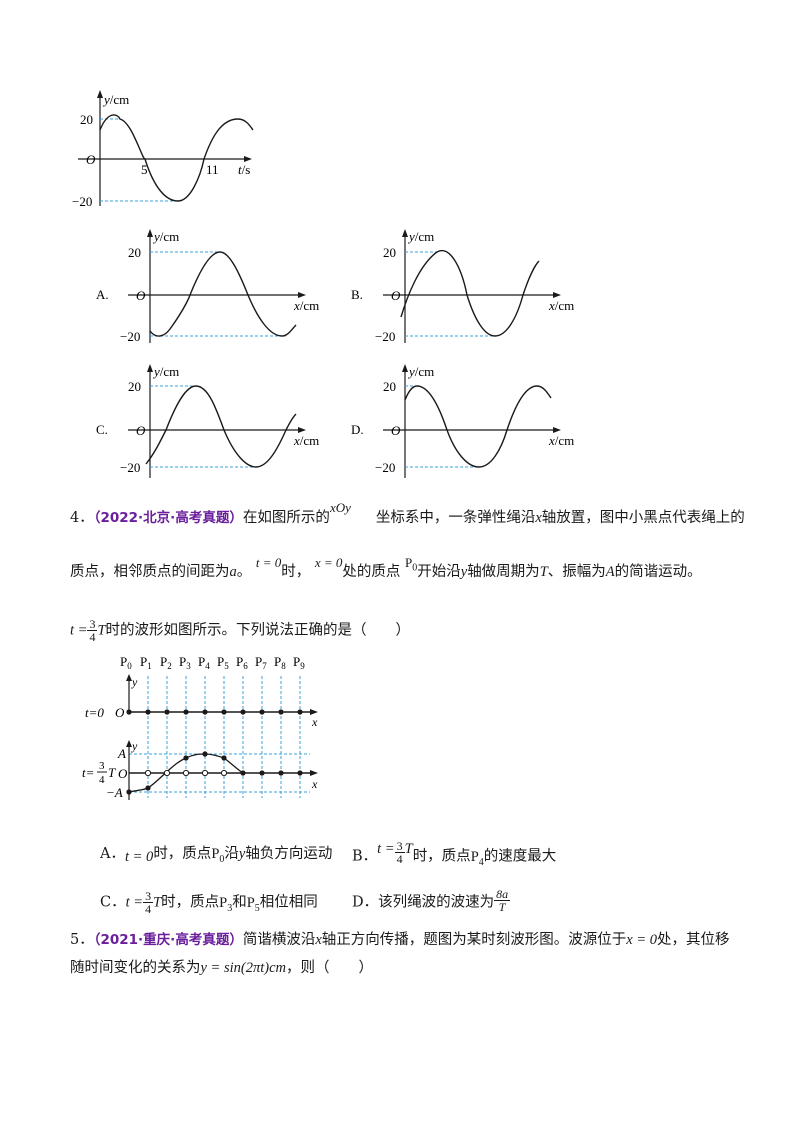 The width and height of the screenshot is (800, 1132). I want to click on top-y-bottom: −20, so click(82, 201).